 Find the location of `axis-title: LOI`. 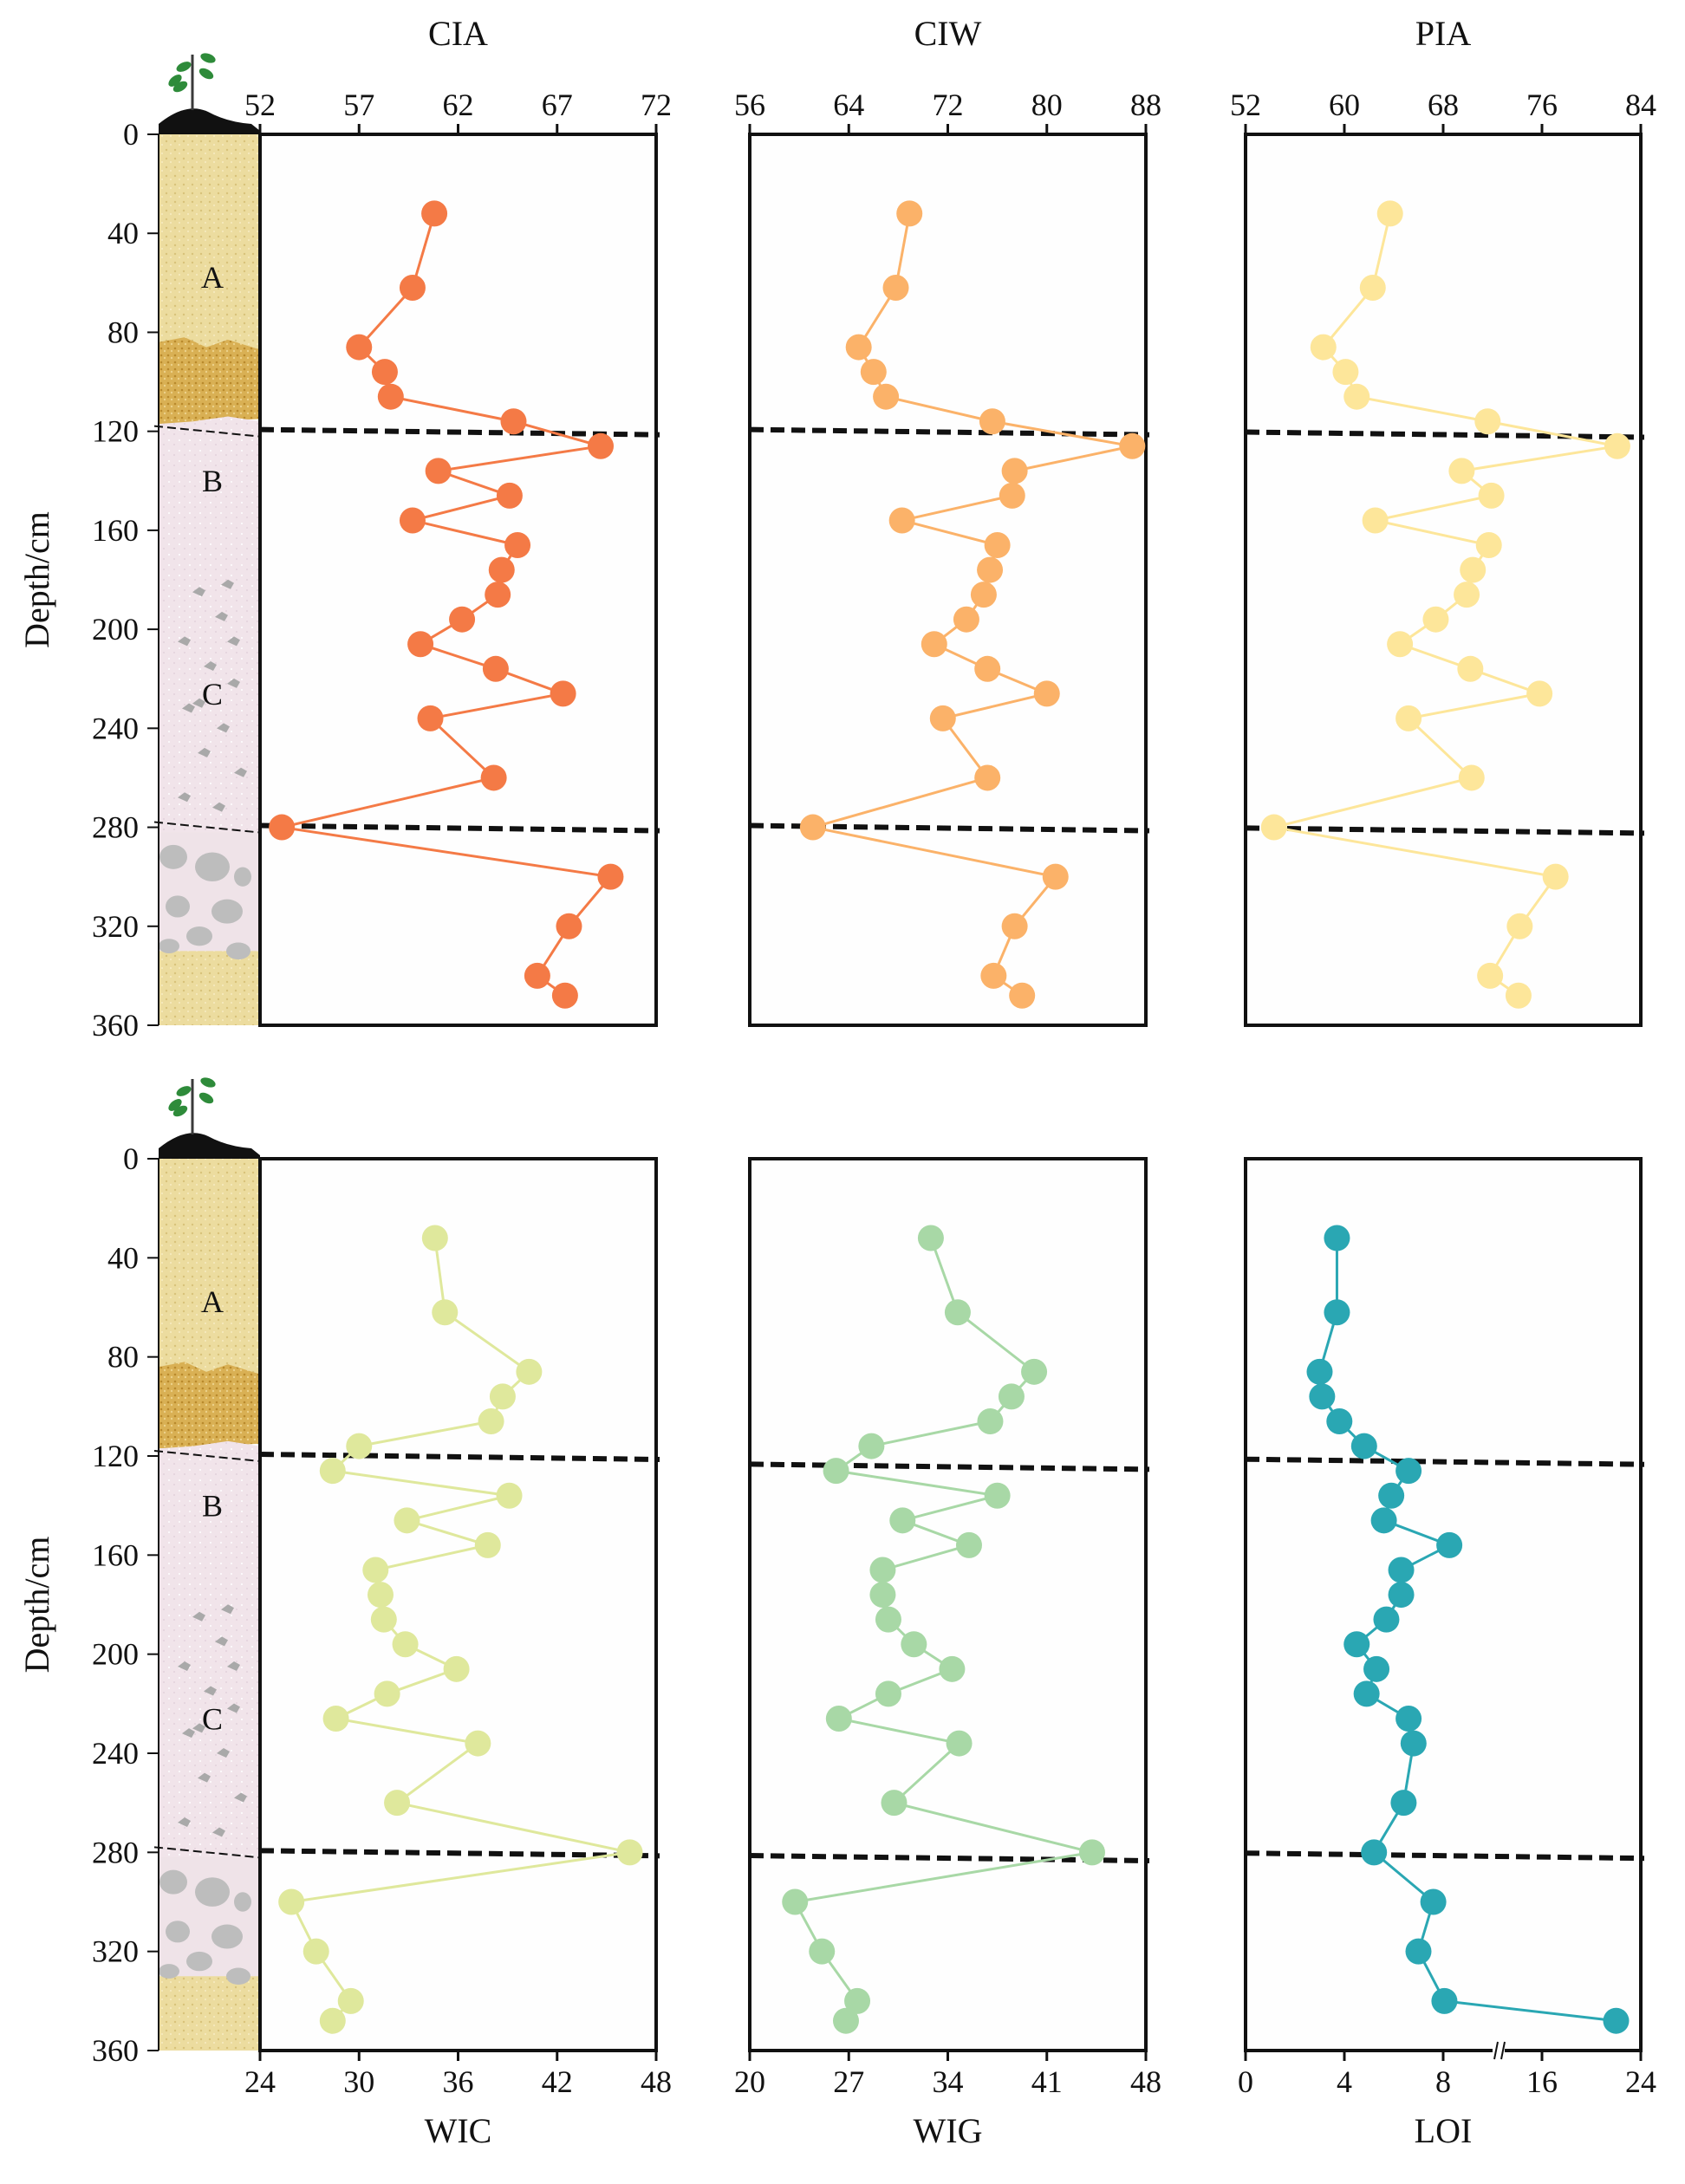

axis-title: LOI is located at coordinates (1444, 2130).